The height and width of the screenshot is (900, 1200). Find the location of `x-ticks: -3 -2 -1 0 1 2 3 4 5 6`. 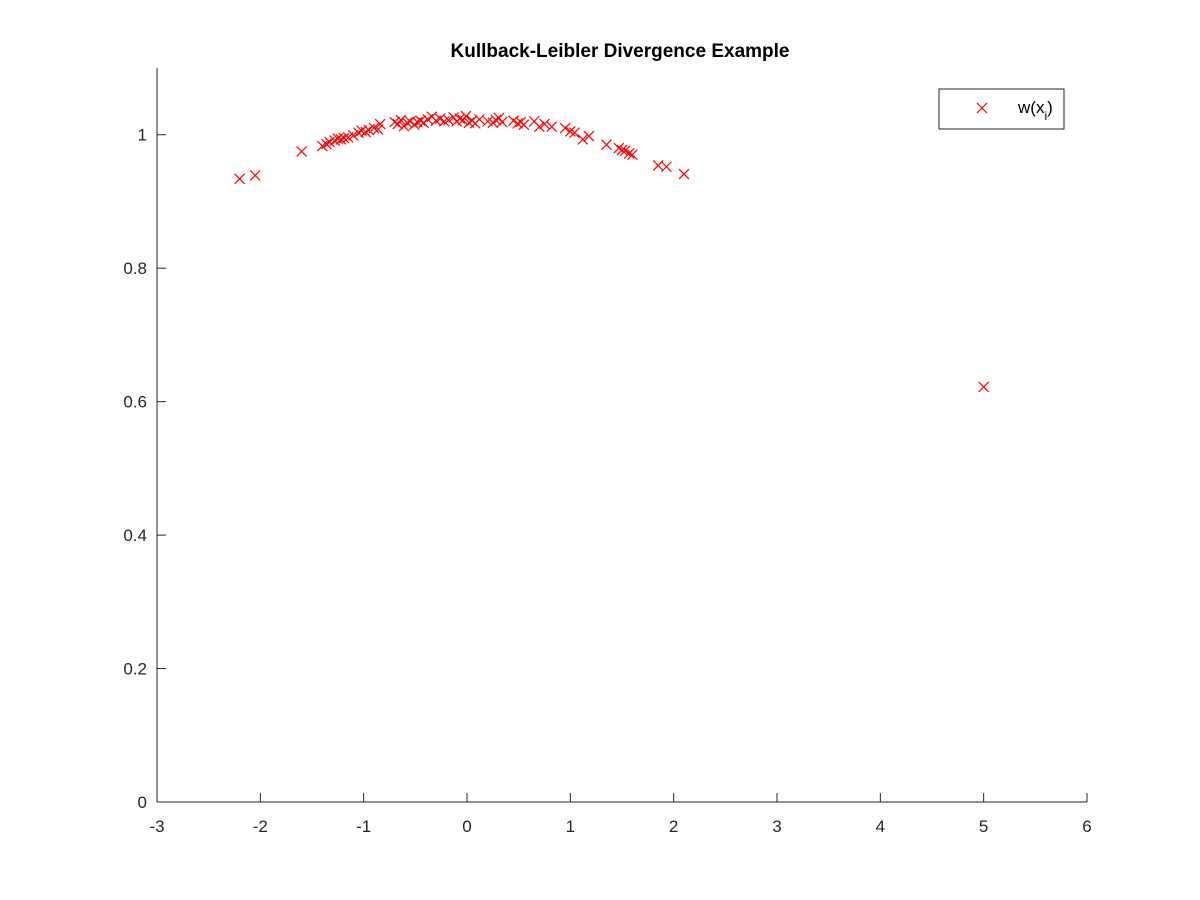

x-ticks: -3 -2 -1 0 1 2 3 4 5 6 is located at coordinates (620, 814).